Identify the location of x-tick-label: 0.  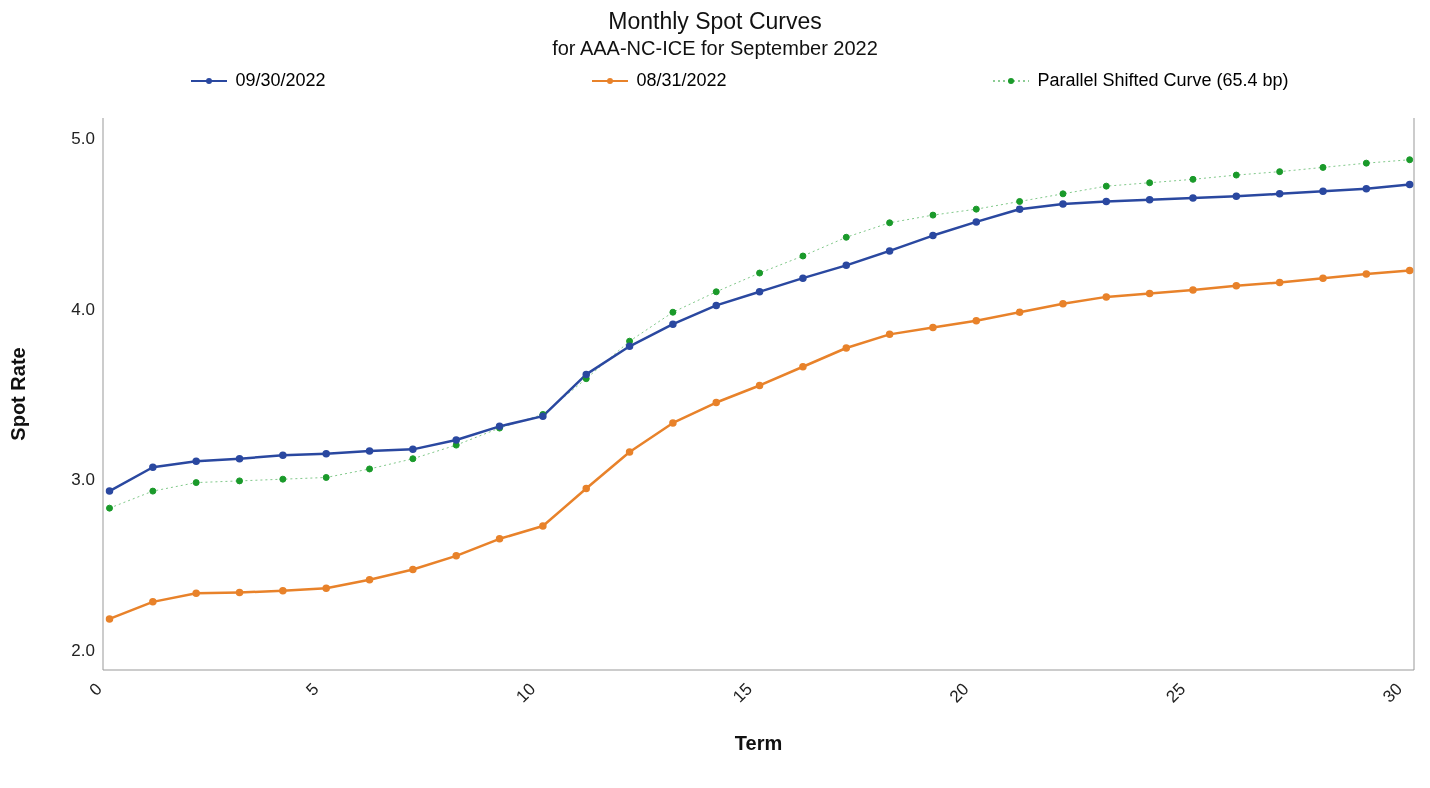
(95, 689).